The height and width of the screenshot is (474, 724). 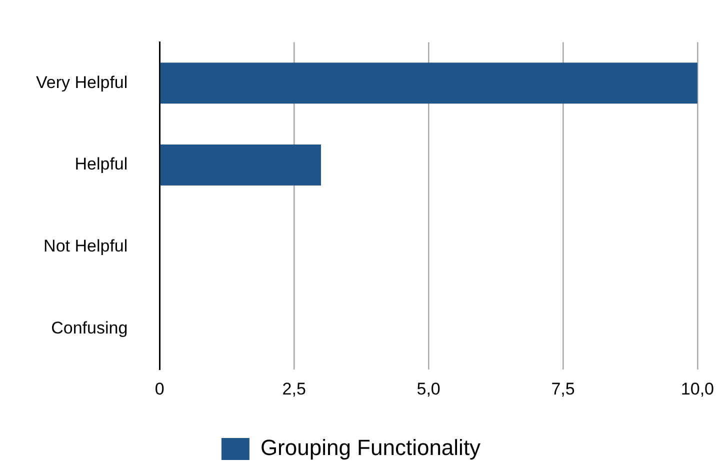 What do you see at coordinates (563, 388) in the screenshot?
I see `x-tick-label: 7,5` at bounding box center [563, 388].